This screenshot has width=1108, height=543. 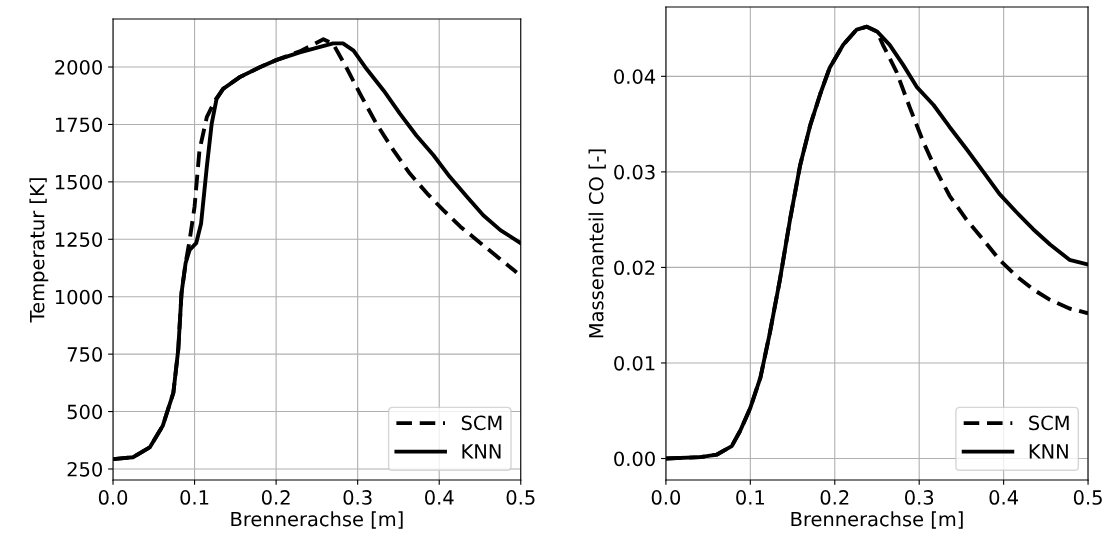 I want to click on y-tick-label: 0.01, so click(x=634, y=363).